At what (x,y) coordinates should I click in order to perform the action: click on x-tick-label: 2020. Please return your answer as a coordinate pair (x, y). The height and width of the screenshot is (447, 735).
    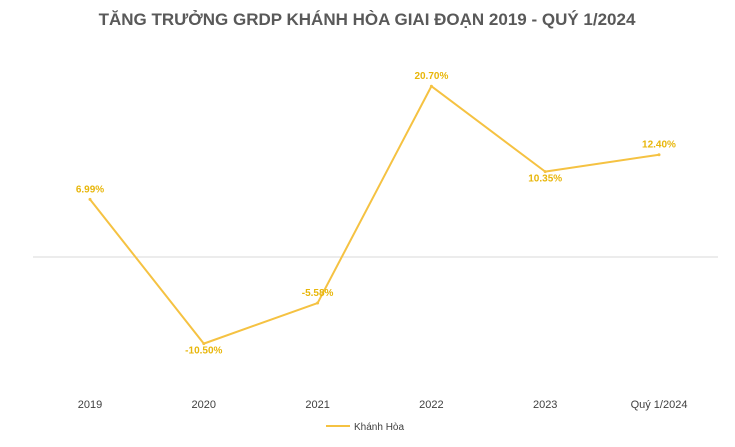
    Looking at the image, I should click on (204, 405).